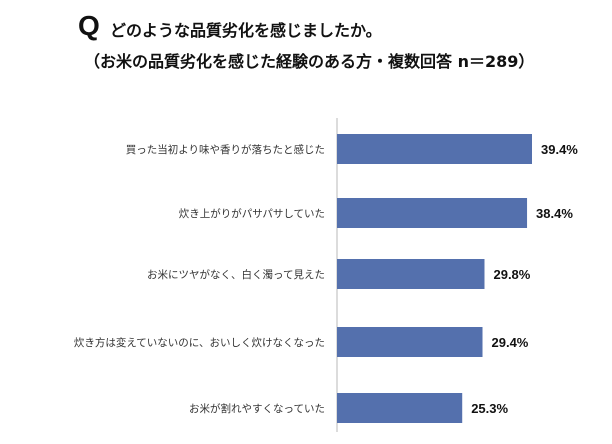 This screenshot has width=612, height=444. What do you see at coordinates (246, 30) in the screenshot?
I see `question-text: どのような品質劣化を感じましたか。` at bounding box center [246, 30].